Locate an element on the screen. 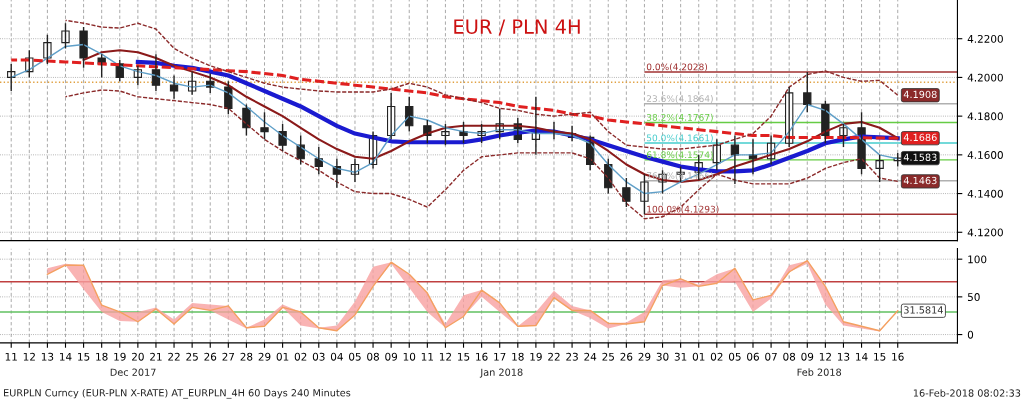  y-tick-label: 4.1600 is located at coordinates (985, 155).